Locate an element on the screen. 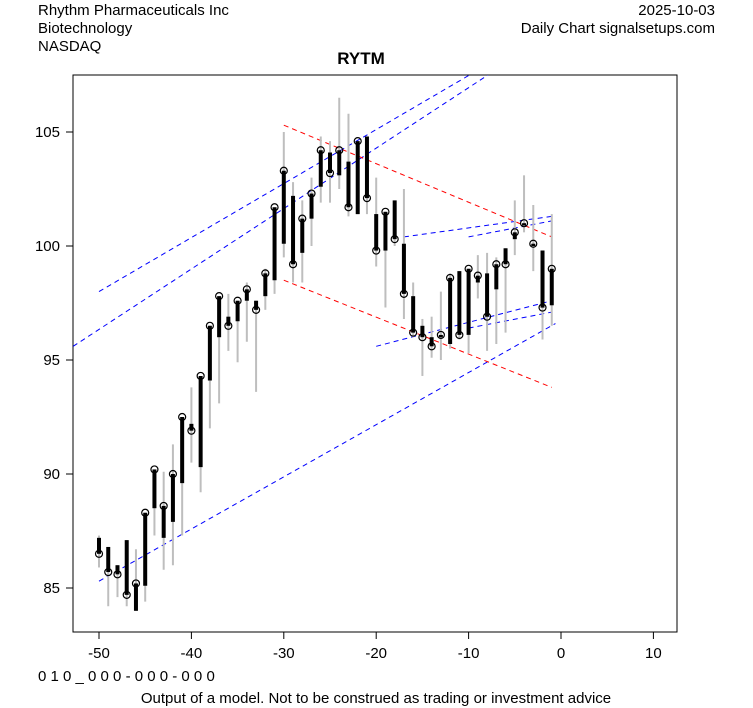 This screenshot has height=708, width=753. x-tick-label: 0 is located at coordinates (561, 653).